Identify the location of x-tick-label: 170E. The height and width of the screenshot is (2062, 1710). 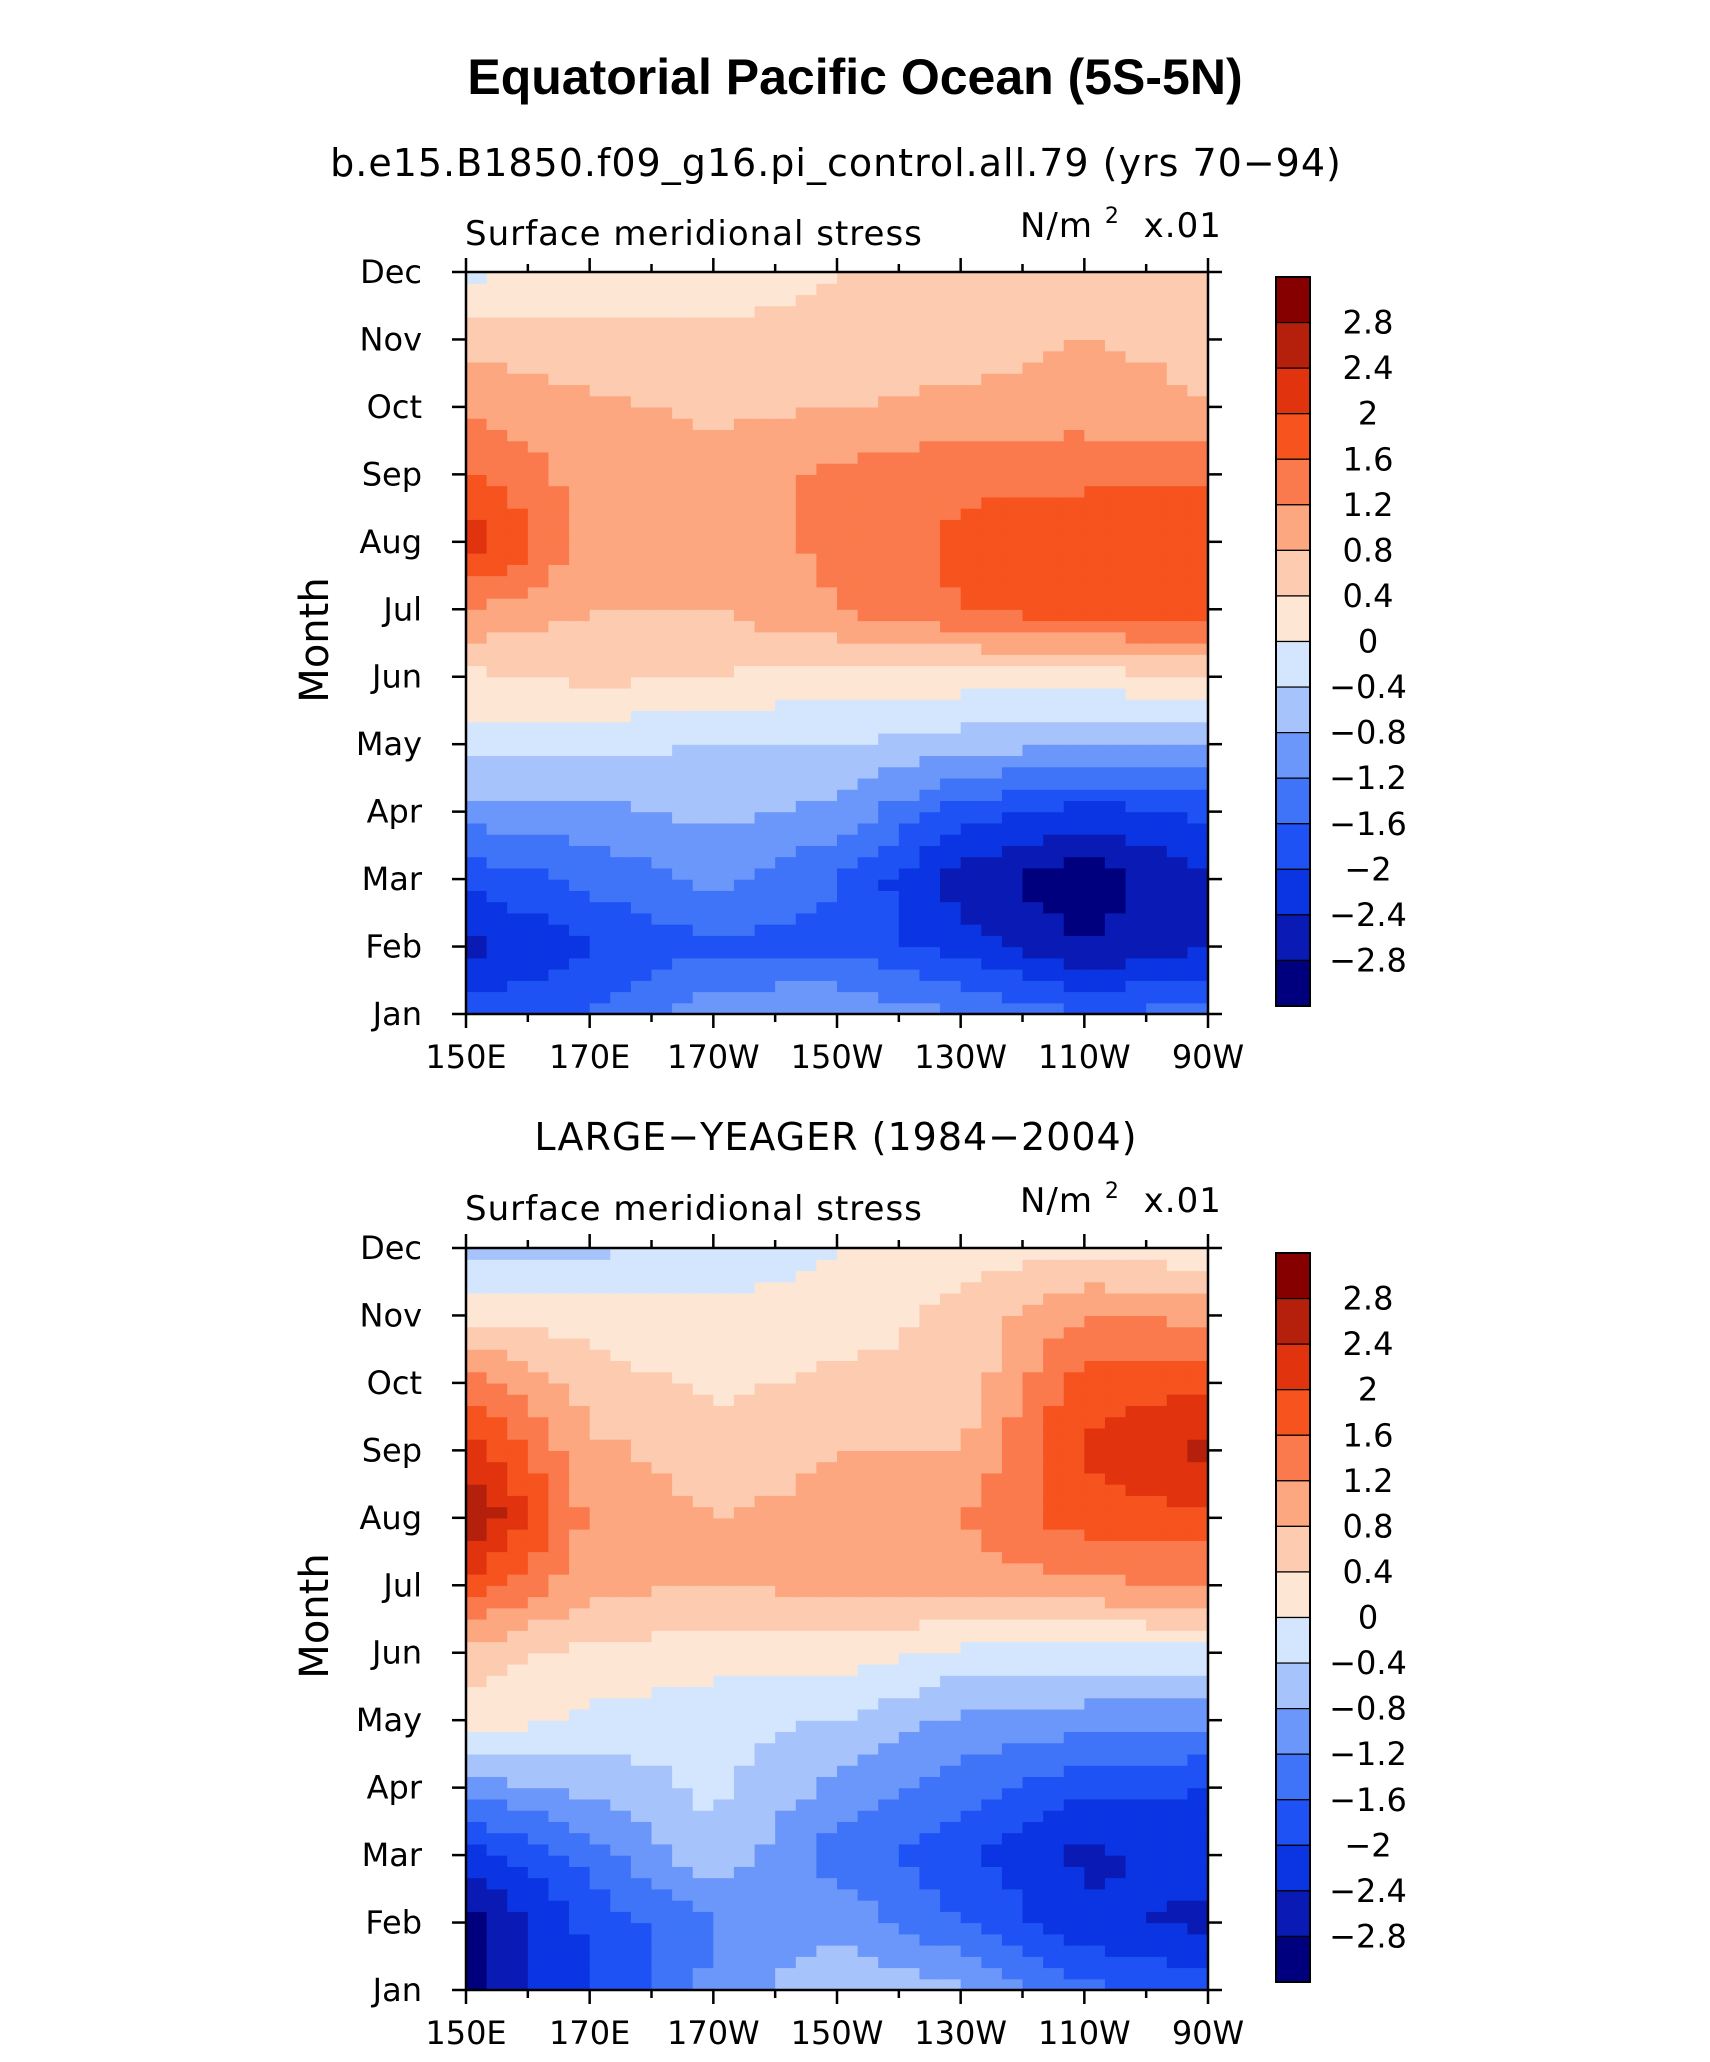
(589, 1057).